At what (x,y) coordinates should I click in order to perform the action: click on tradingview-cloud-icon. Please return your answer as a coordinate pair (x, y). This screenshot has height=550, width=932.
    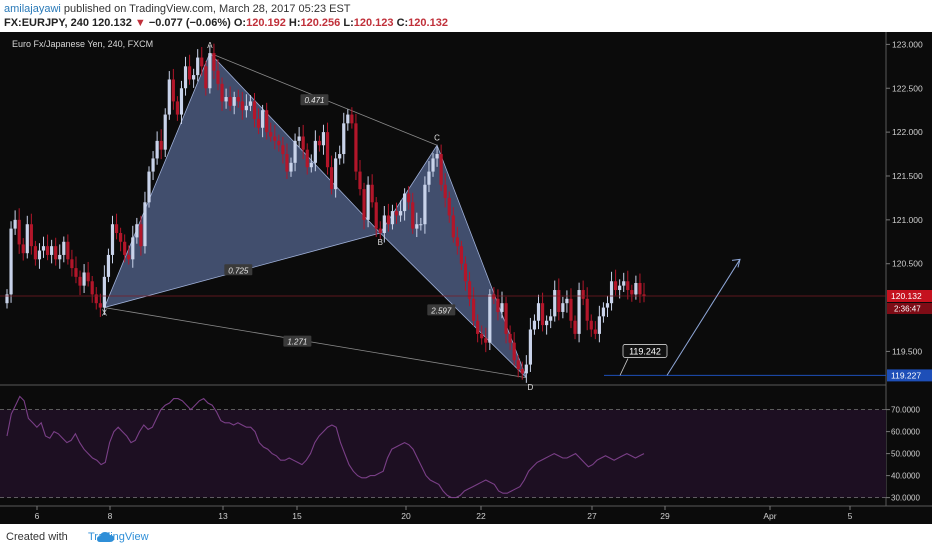
    Looking at the image, I should click on (106, 537).